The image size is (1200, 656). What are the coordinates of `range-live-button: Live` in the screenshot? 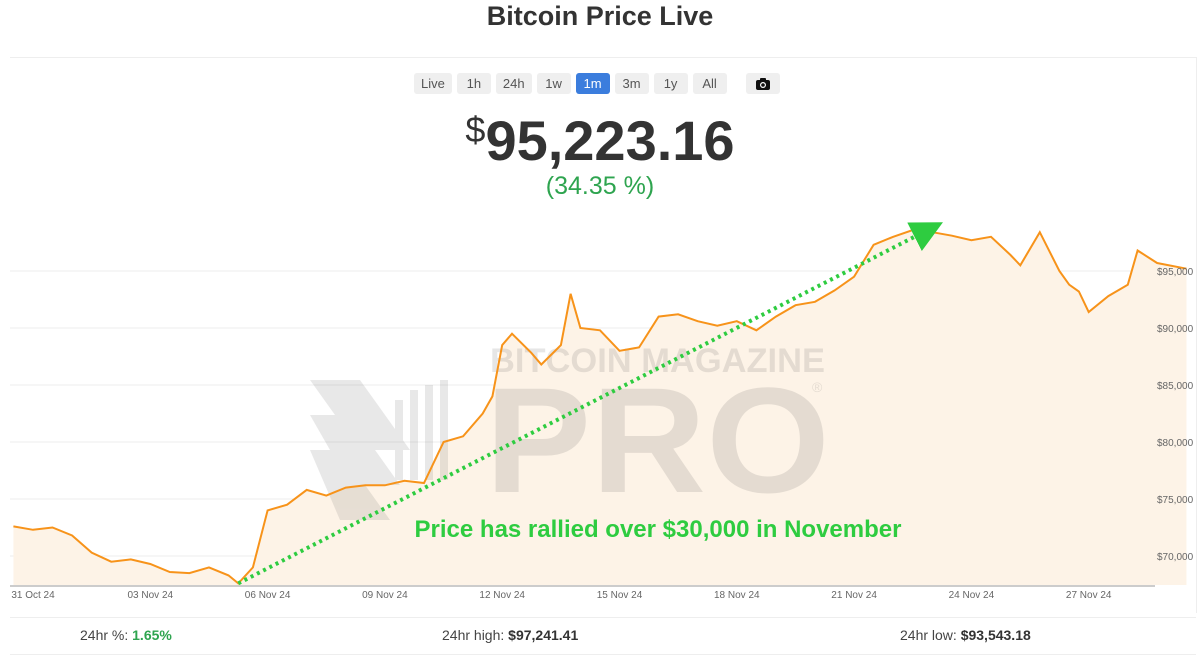 It's located at (433, 83).